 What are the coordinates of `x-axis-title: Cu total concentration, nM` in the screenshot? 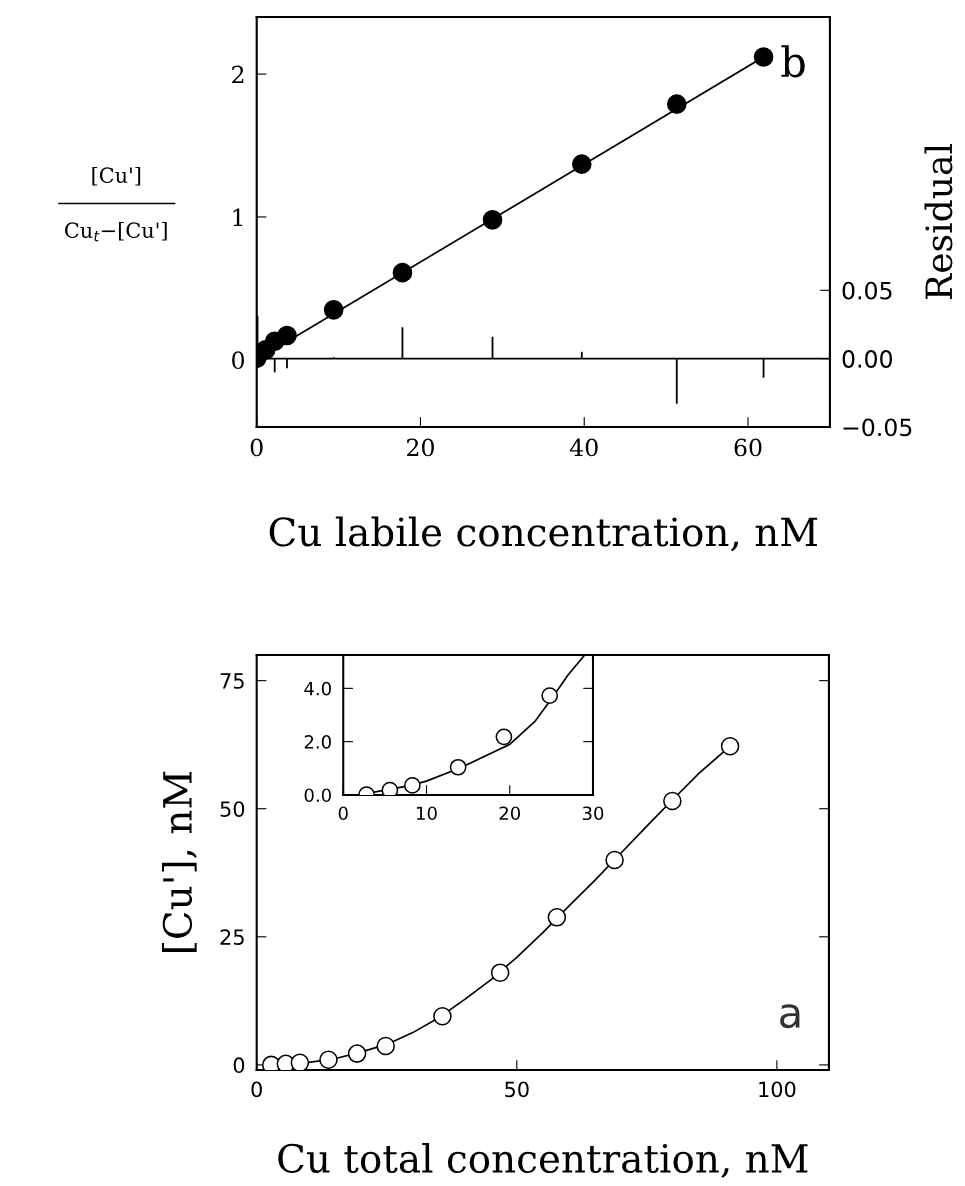 It's located at (543, 1160).